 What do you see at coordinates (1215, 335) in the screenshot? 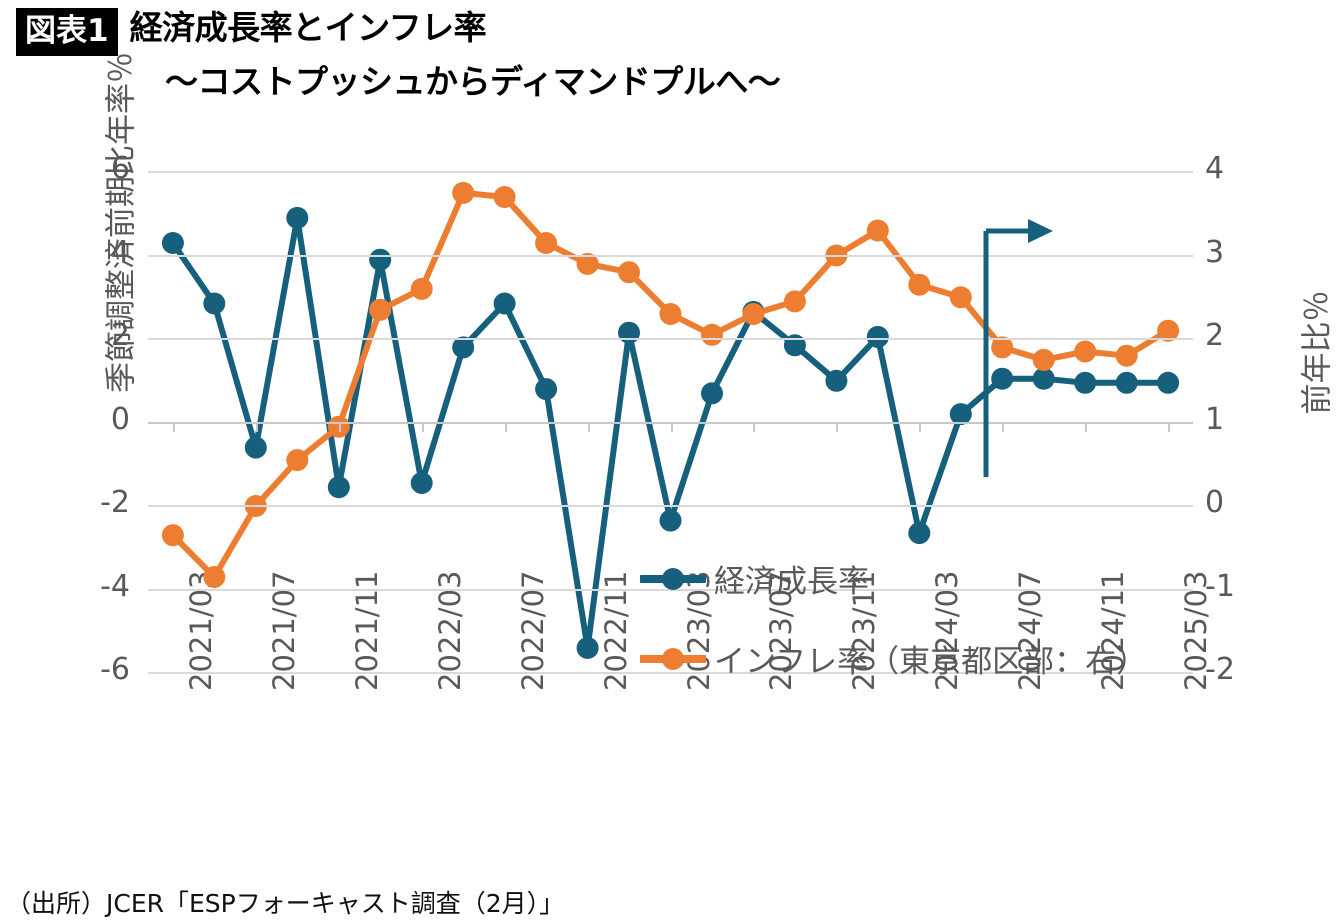
I see `y-axis-right-tick-label: 2` at bounding box center [1215, 335].